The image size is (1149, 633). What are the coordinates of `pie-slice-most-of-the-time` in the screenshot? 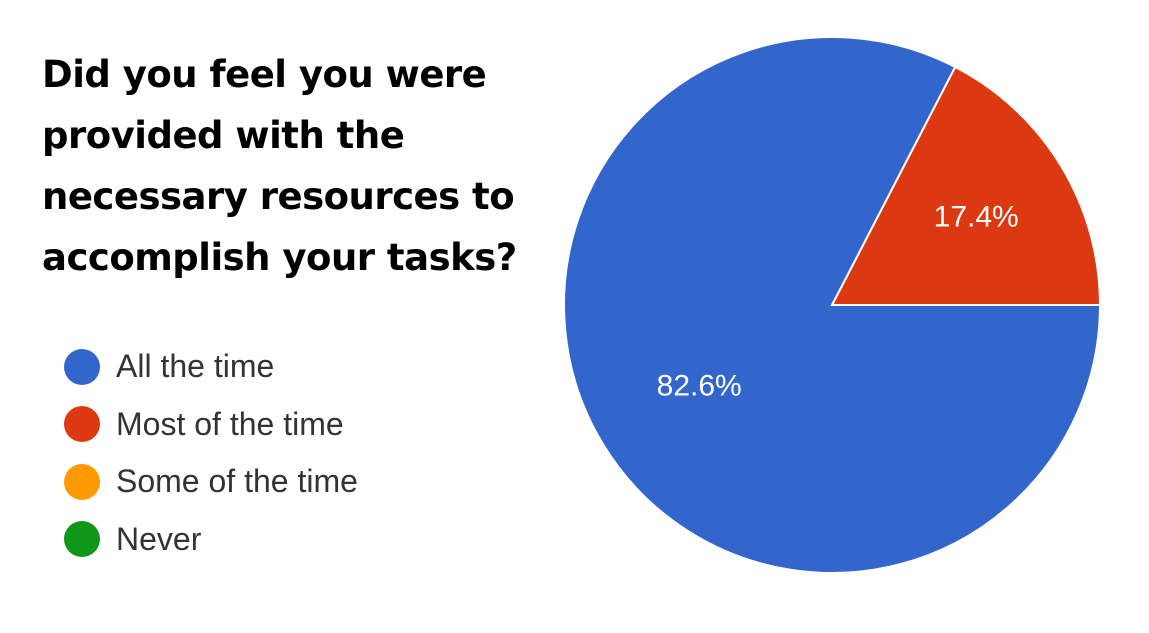 It's located at (966, 185).